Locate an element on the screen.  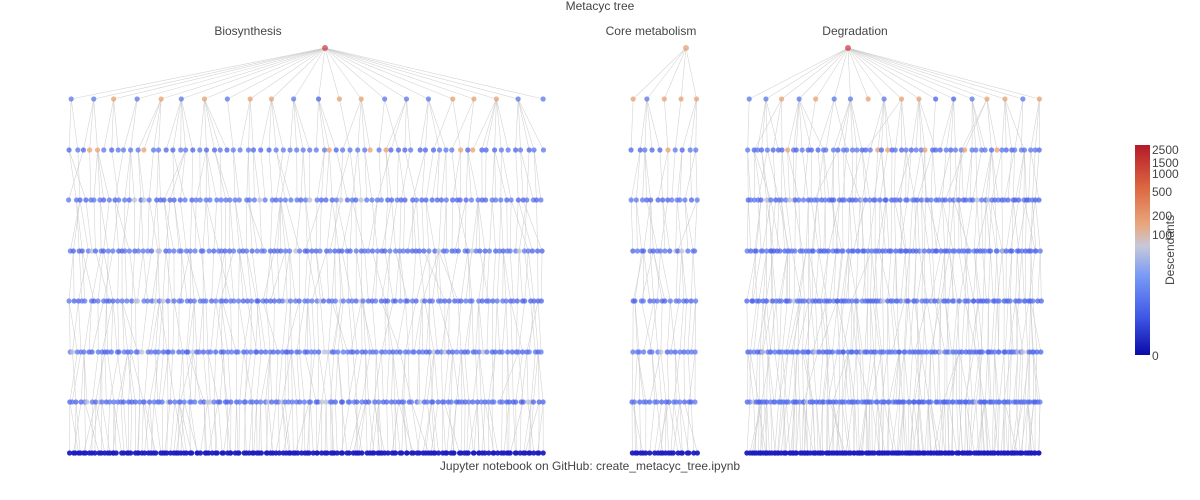
tree-root-node is located at coordinates (686, 48).